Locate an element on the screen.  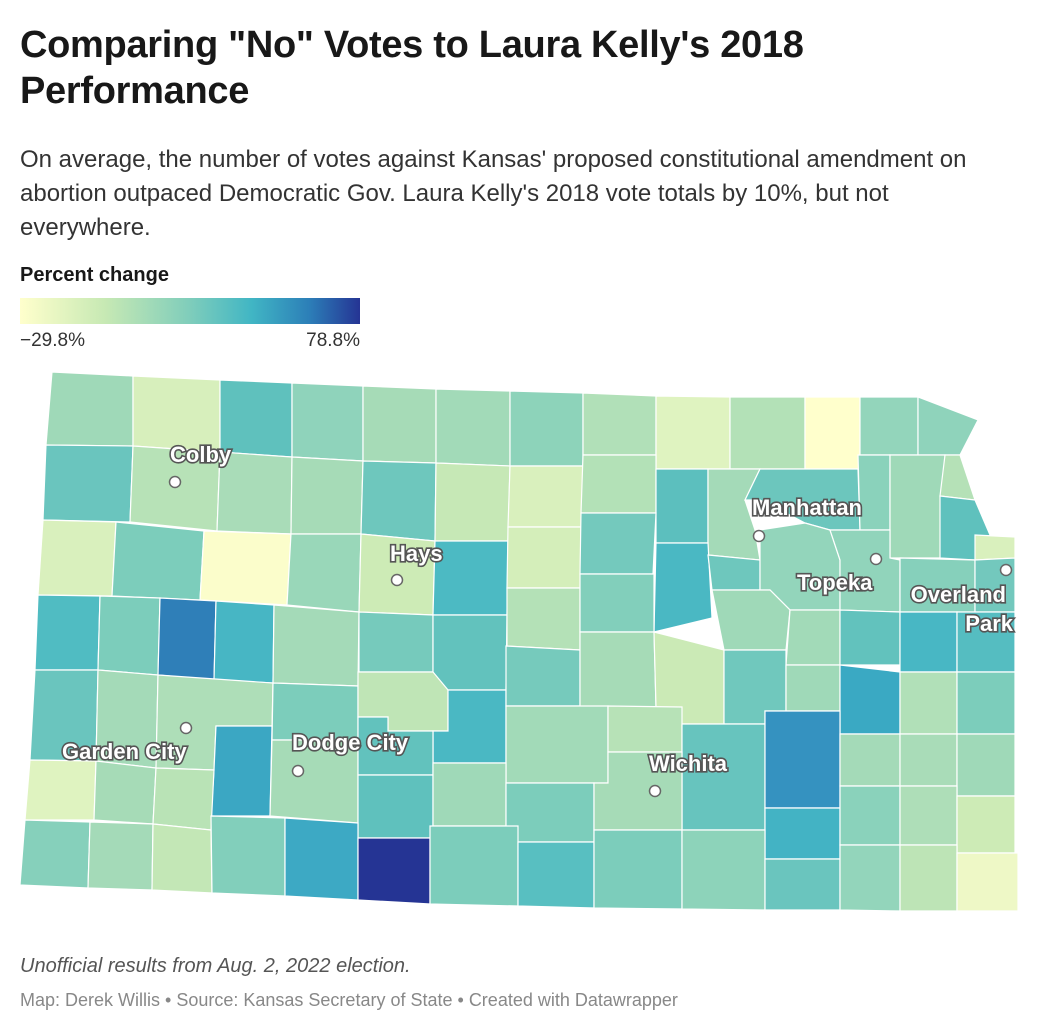
city-dot-topeka is located at coordinates (876, 559).